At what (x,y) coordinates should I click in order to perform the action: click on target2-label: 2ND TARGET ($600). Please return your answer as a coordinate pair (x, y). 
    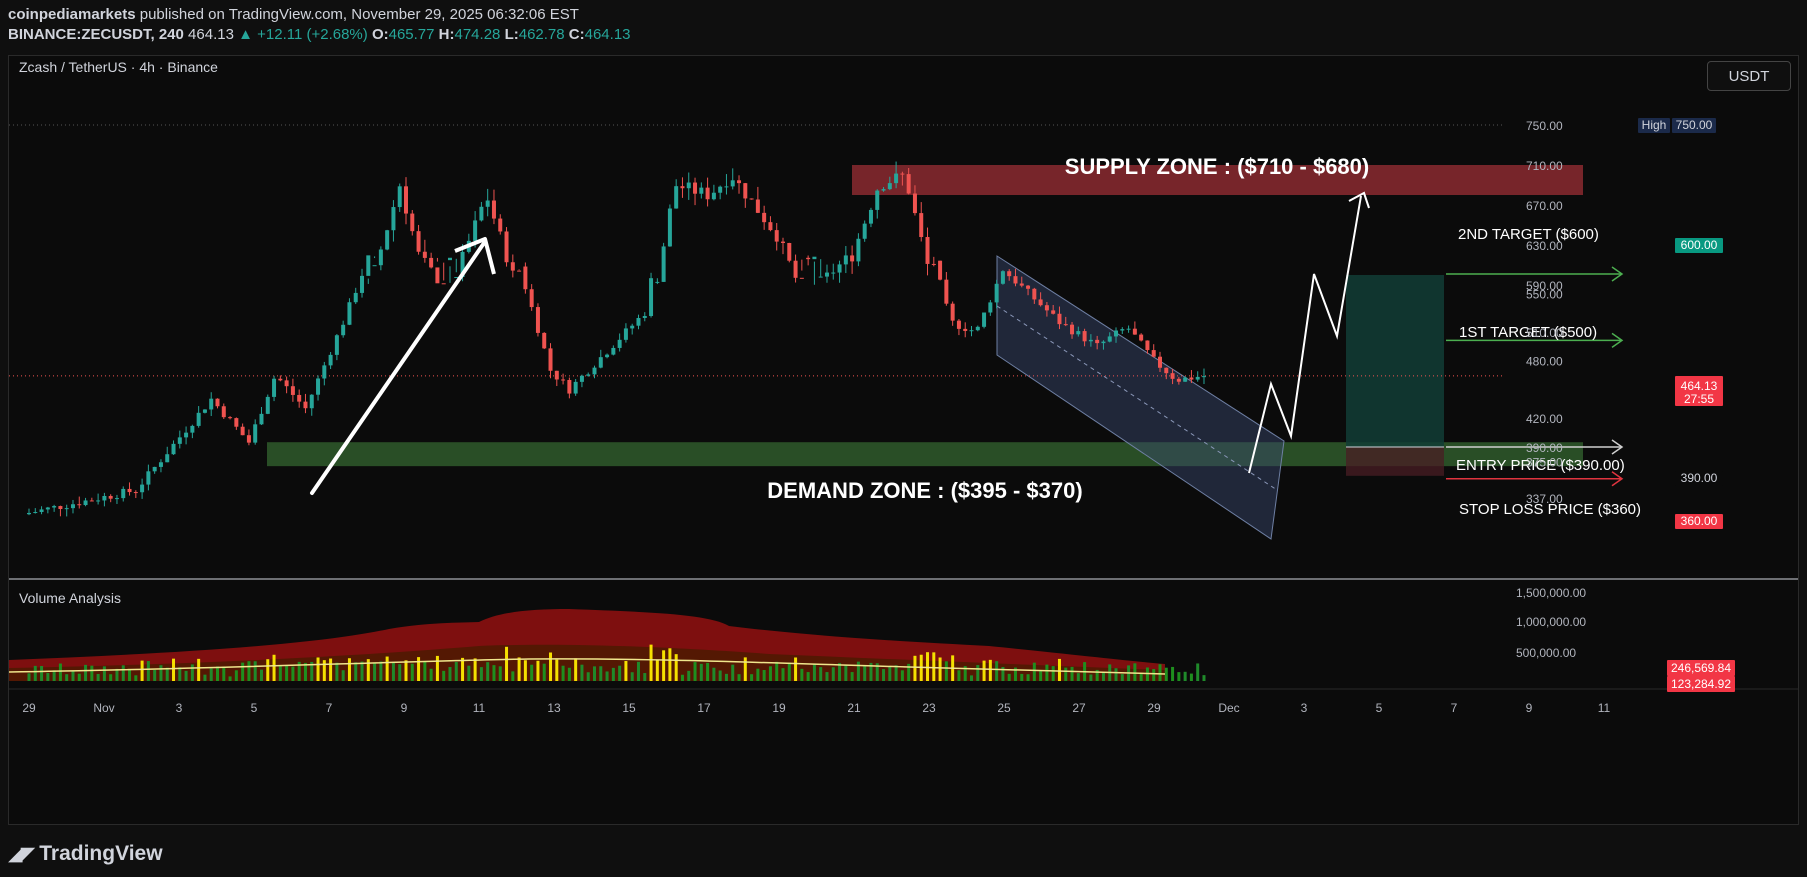
    Looking at the image, I should click on (1528, 234).